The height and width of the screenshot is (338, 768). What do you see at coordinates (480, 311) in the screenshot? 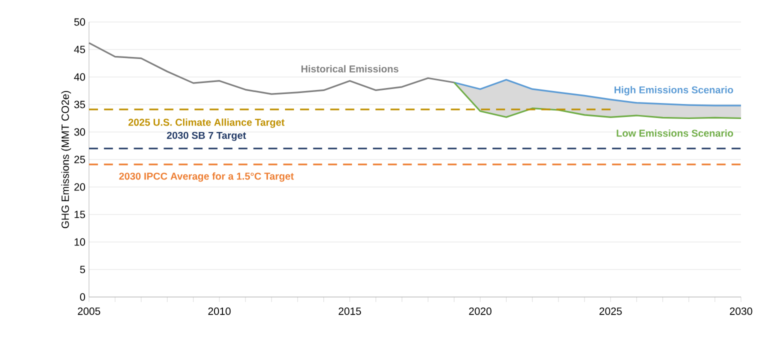
I see `x-tick-label: 2020` at bounding box center [480, 311].